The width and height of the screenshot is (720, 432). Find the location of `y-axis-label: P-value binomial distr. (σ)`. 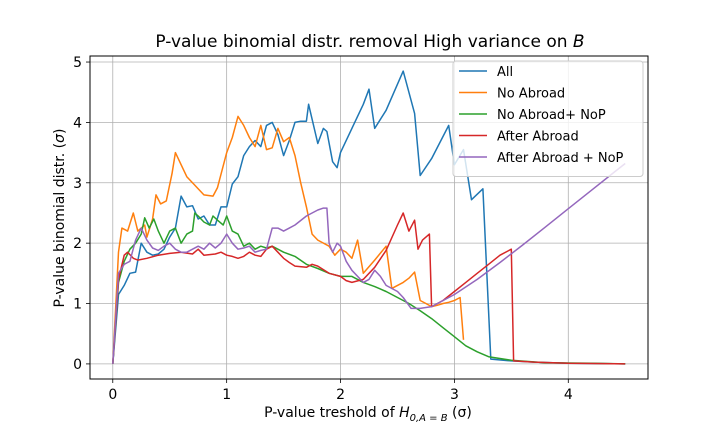

y-axis-label: P-value binomial distr. (σ) is located at coordinates (60, 218).